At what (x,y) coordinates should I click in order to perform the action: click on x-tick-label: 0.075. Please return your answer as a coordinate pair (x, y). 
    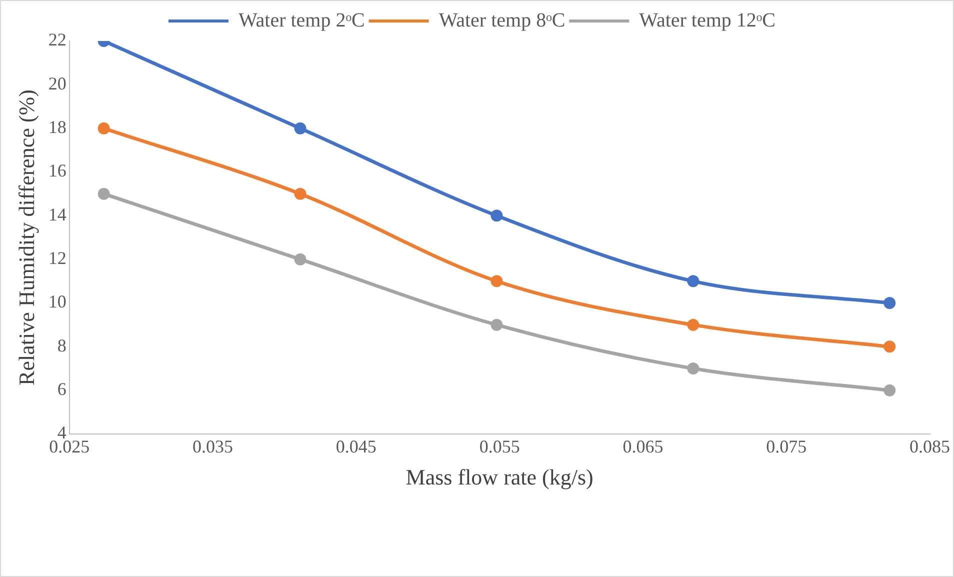
    Looking at the image, I should click on (786, 446).